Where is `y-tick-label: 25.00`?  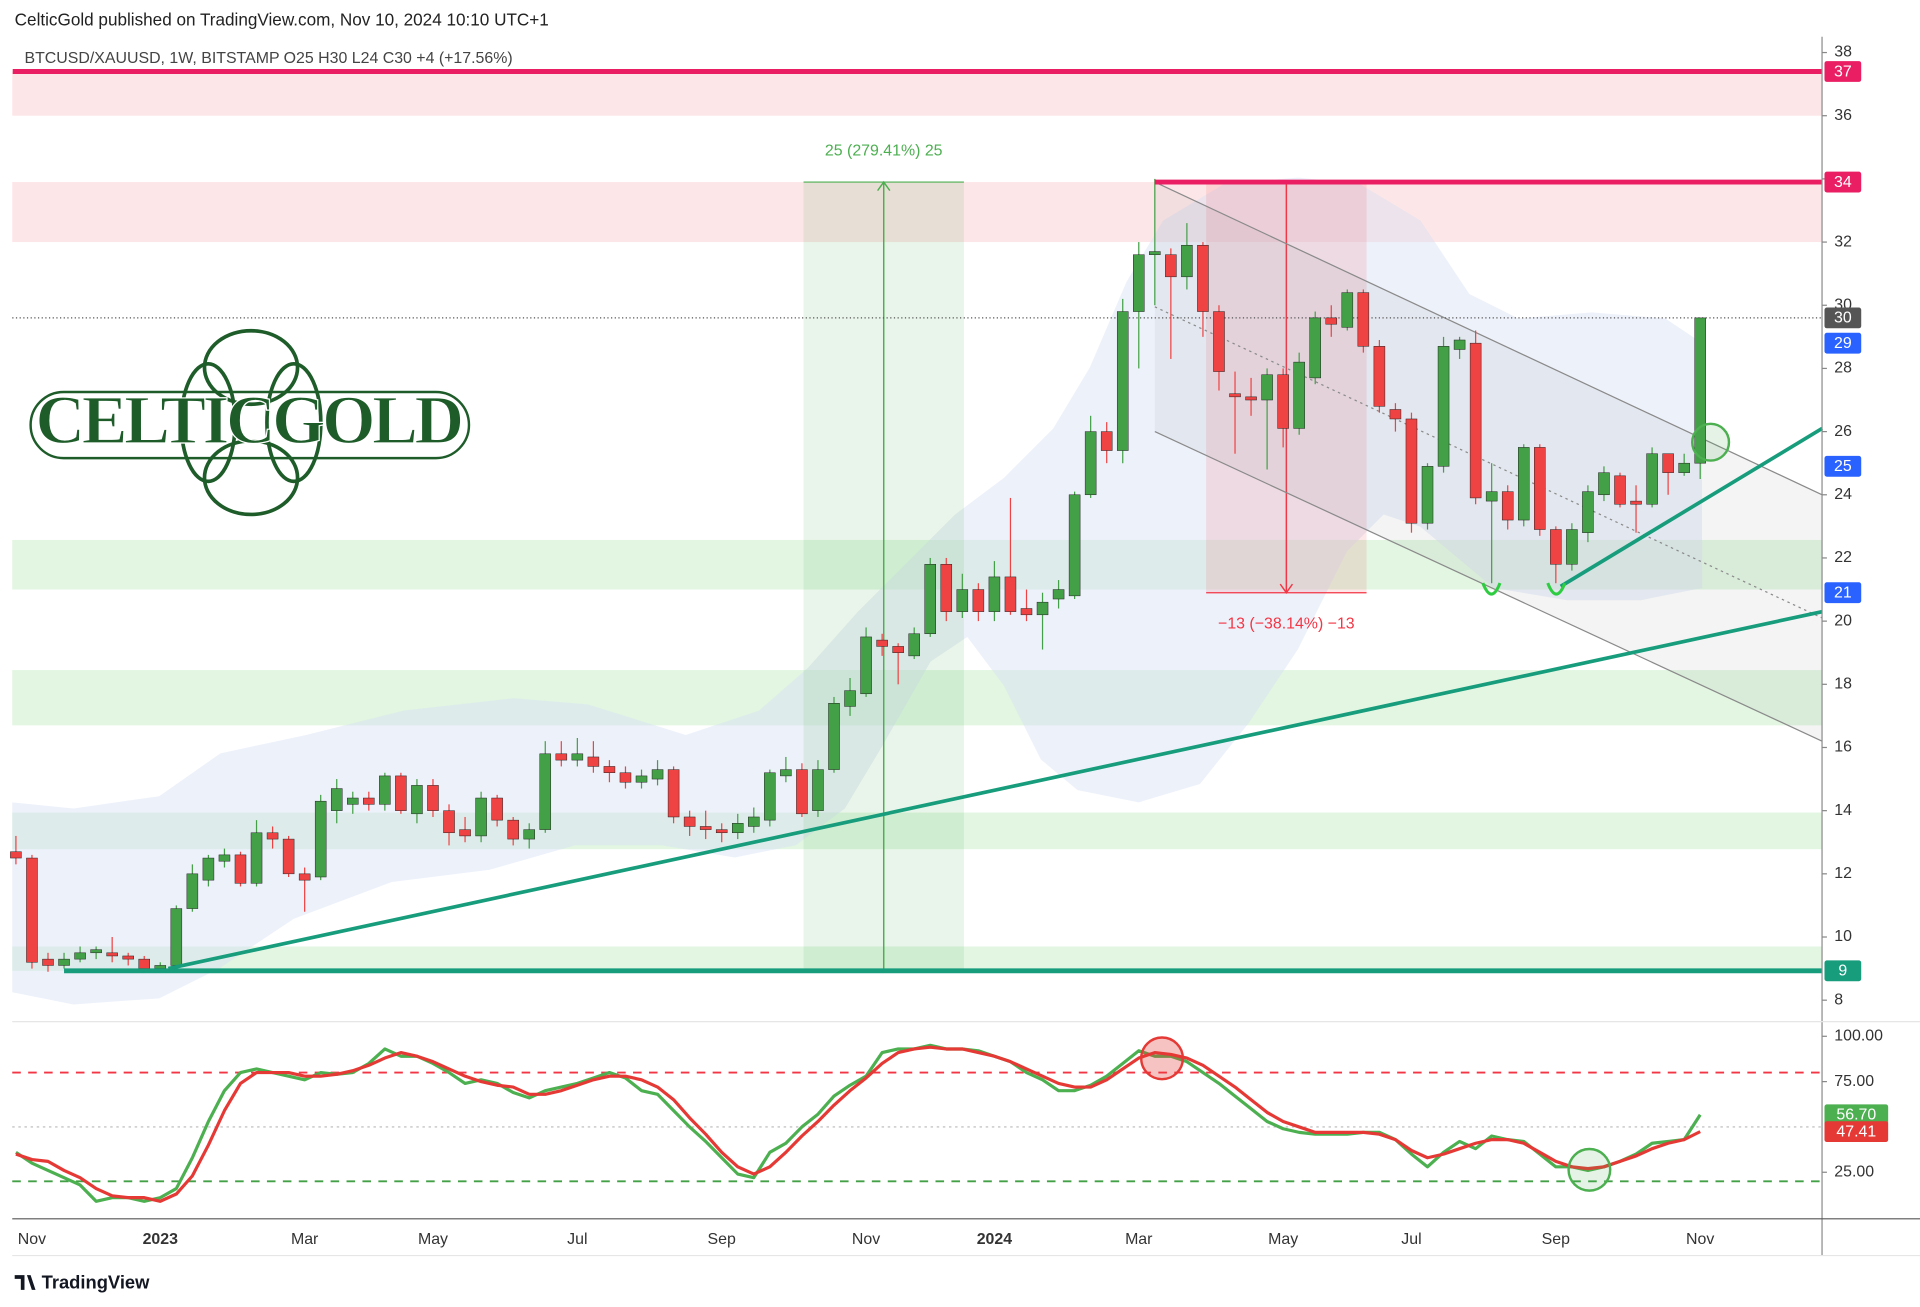
y-tick-label: 25.00 is located at coordinates (1854, 1171).